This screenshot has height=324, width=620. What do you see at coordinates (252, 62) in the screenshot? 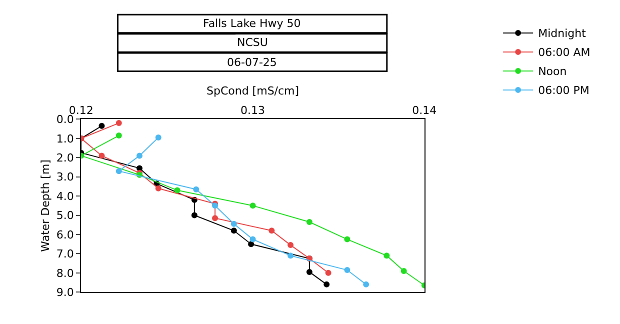
I see `text: 06-07-25` at bounding box center [252, 62].